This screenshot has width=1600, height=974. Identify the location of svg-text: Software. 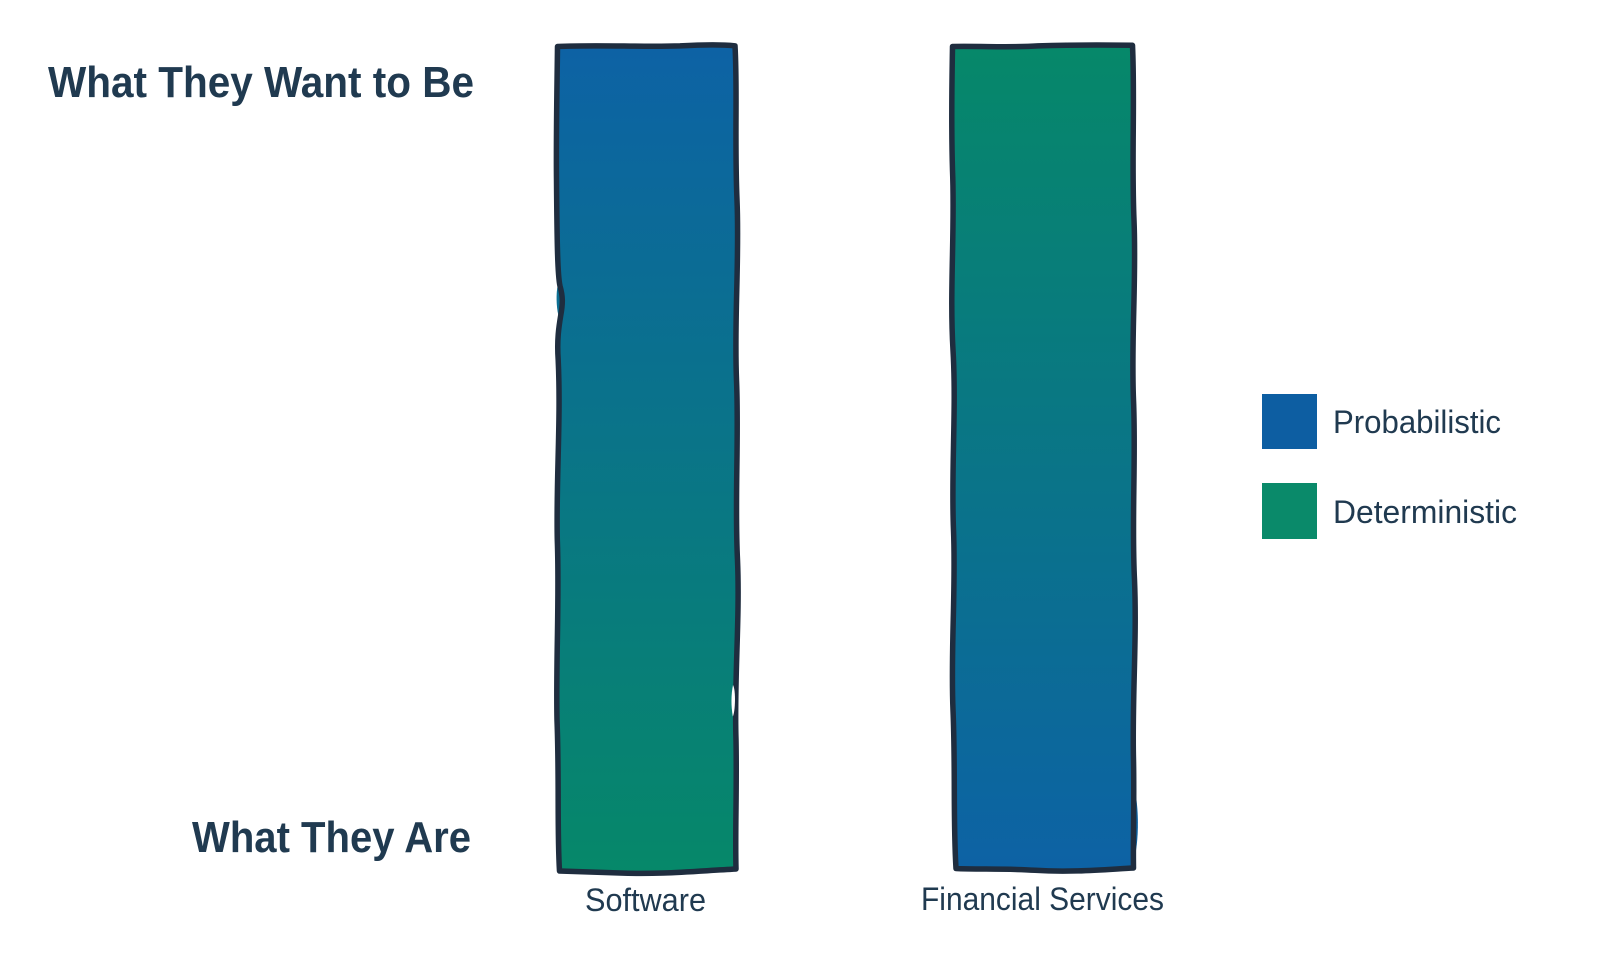
(645, 900).